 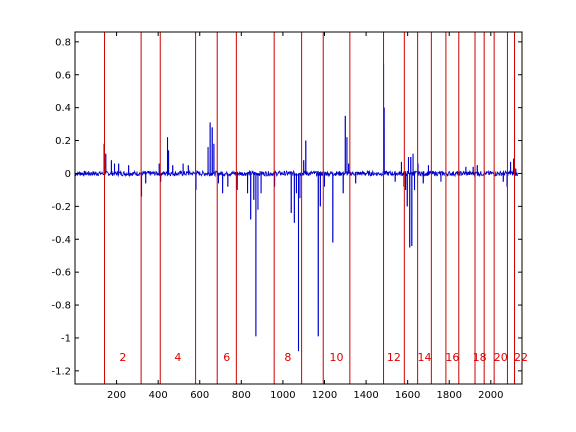 I want to click on region-label: 18, so click(x=480, y=357).